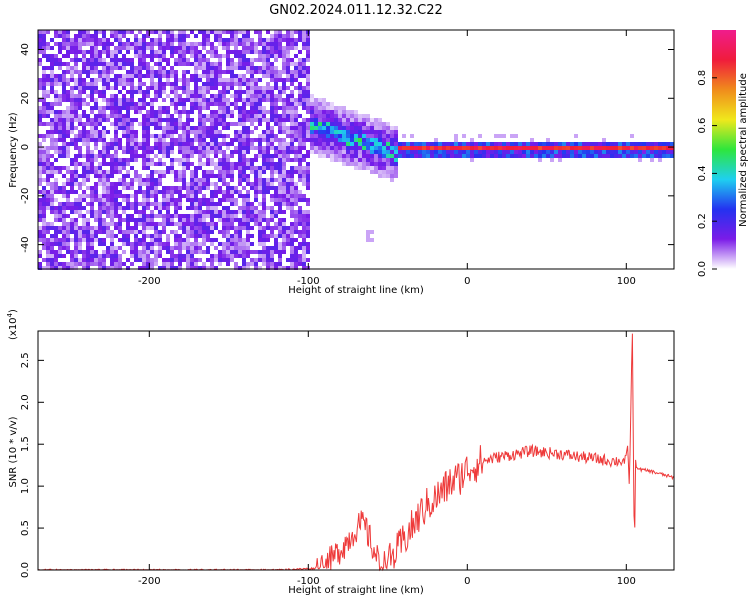  Describe the element at coordinates (25, 486) in the screenshot. I see `y-tick-label: 1.0` at that location.